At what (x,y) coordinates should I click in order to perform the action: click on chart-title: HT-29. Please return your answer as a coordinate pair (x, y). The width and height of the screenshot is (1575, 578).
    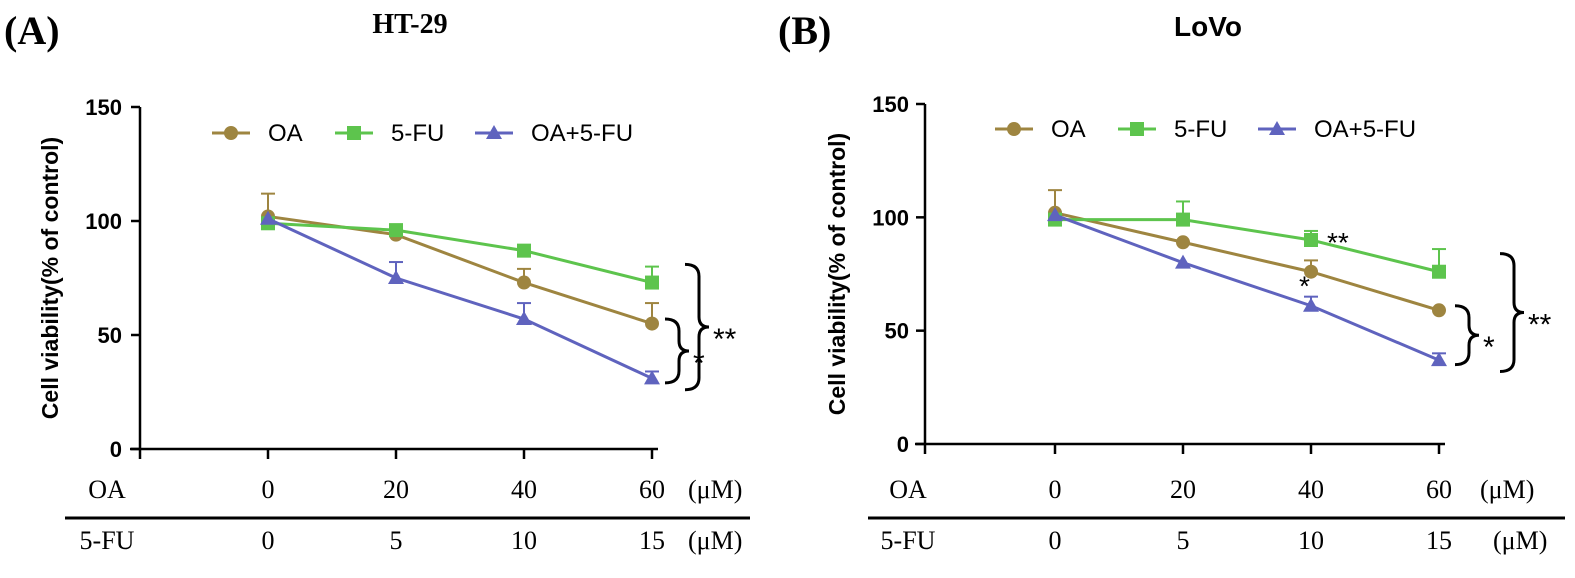
    Looking at the image, I should click on (409, 24).